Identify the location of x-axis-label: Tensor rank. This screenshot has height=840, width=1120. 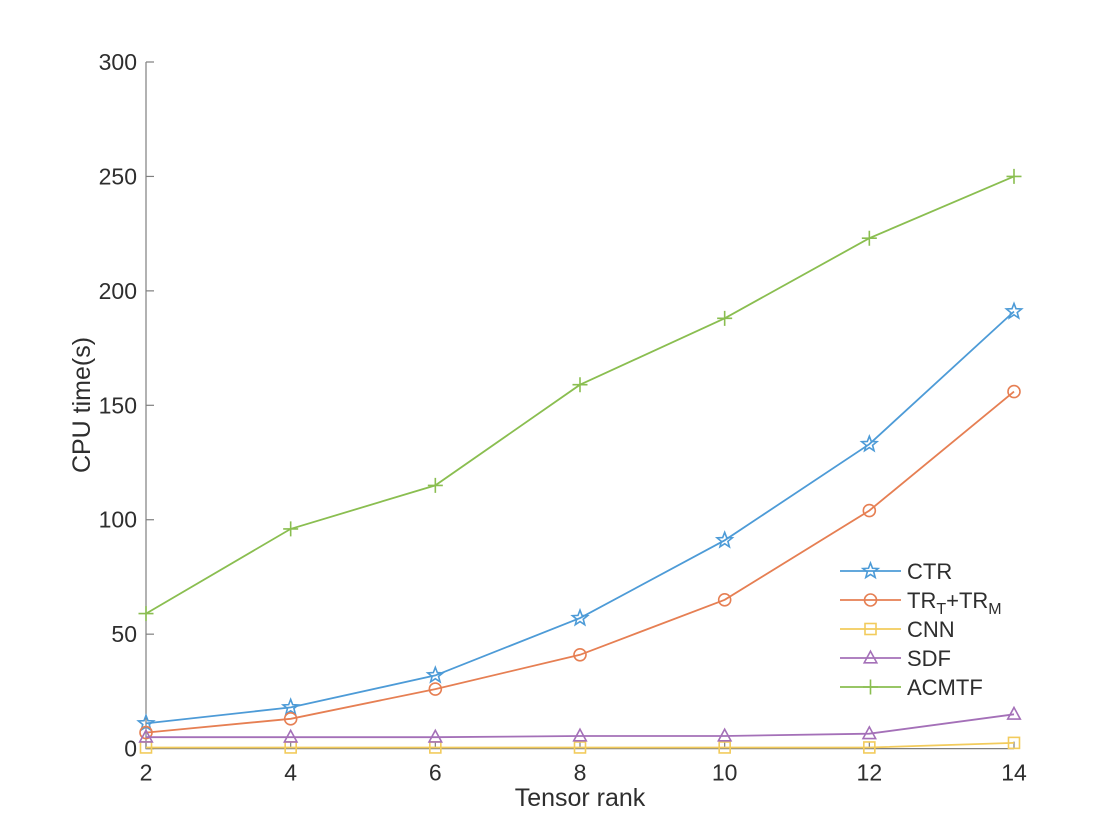
(580, 798).